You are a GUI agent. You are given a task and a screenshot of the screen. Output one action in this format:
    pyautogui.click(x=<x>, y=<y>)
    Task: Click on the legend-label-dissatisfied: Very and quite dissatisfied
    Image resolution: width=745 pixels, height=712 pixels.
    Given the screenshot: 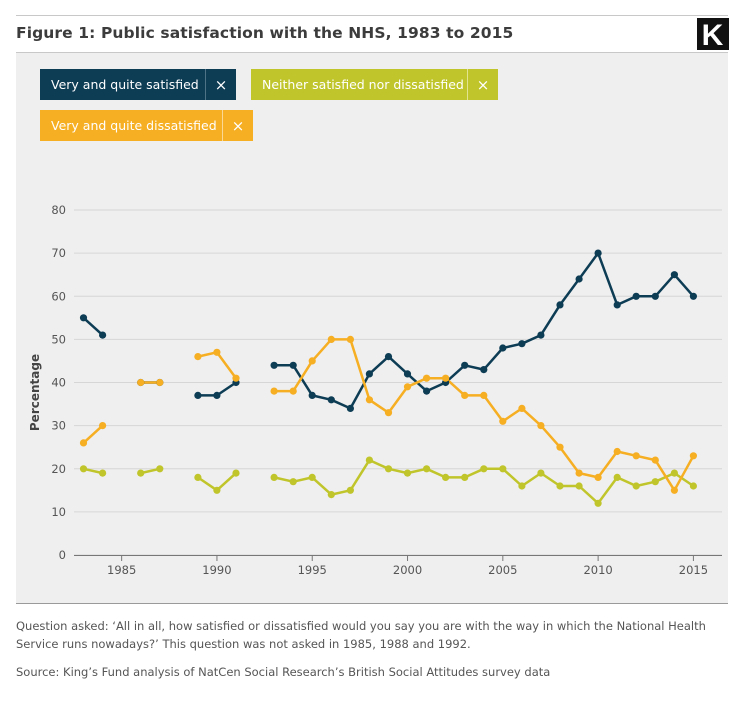 What is the action you would take?
    pyautogui.click(x=134, y=125)
    